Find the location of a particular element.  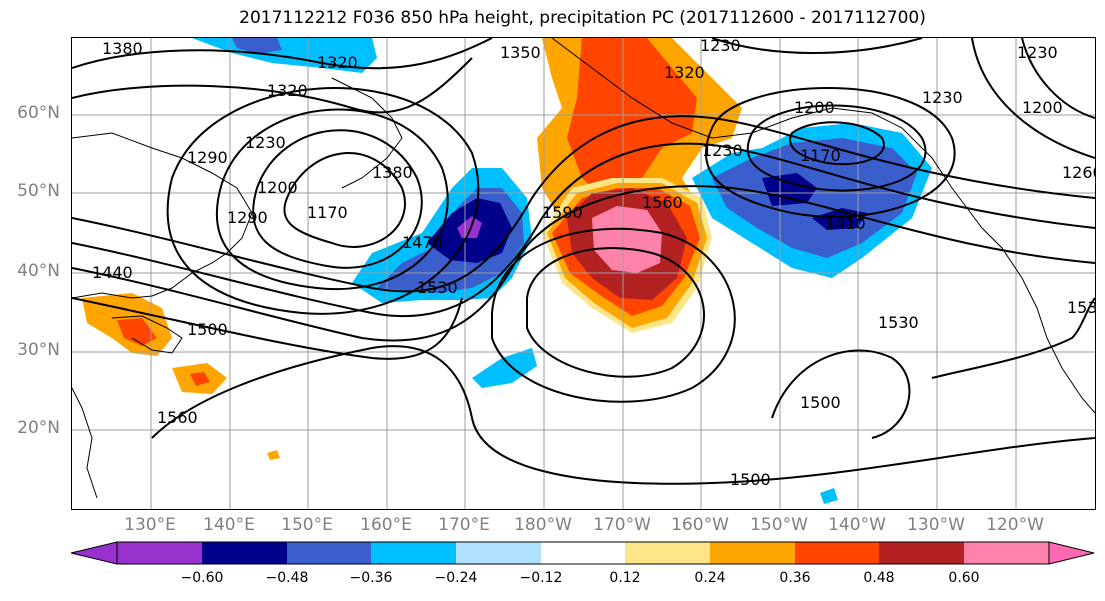

precip-blob-small-orange is located at coordinates (273, 455).